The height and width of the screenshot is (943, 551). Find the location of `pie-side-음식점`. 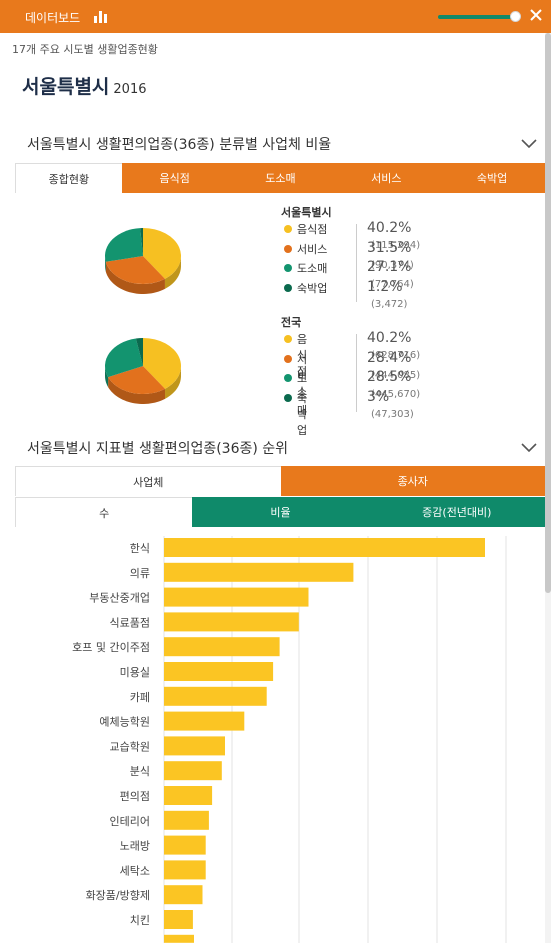

pie-side-음식점 is located at coordinates (172, 272).